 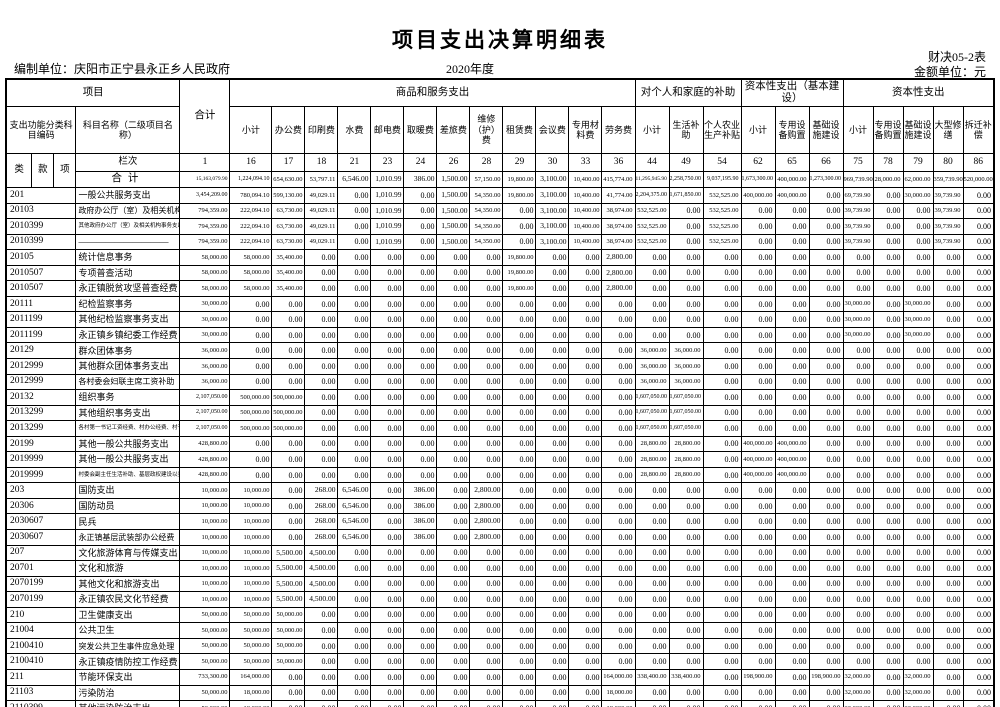 I want to click on function-code-cell: 2019999, so click(x=41, y=475).